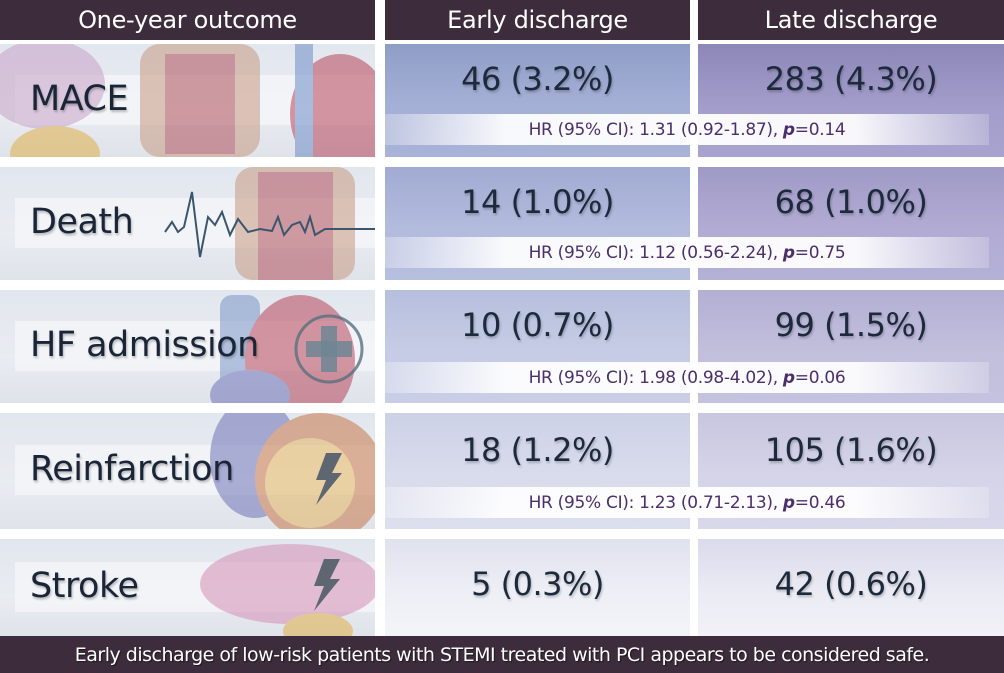  What do you see at coordinates (655, 129) in the screenshot?
I see `hr-prefix: HR (95% CI): 1.31 (0.92-1.87),` at bounding box center [655, 129].